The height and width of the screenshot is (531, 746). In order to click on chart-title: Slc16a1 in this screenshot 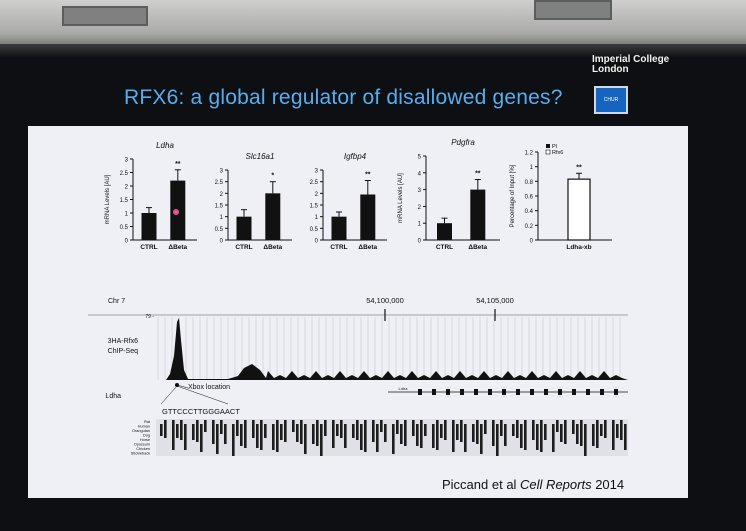, I will do `click(260, 156)`.